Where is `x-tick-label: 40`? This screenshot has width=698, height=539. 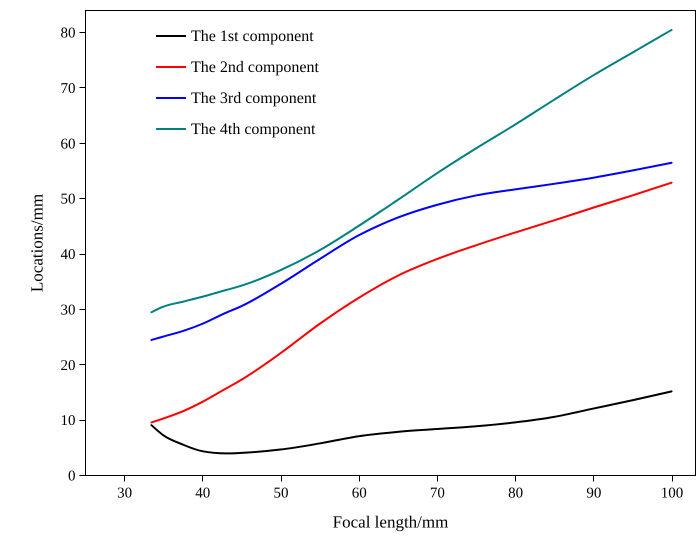
x-tick-label: 40 is located at coordinates (202, 494).